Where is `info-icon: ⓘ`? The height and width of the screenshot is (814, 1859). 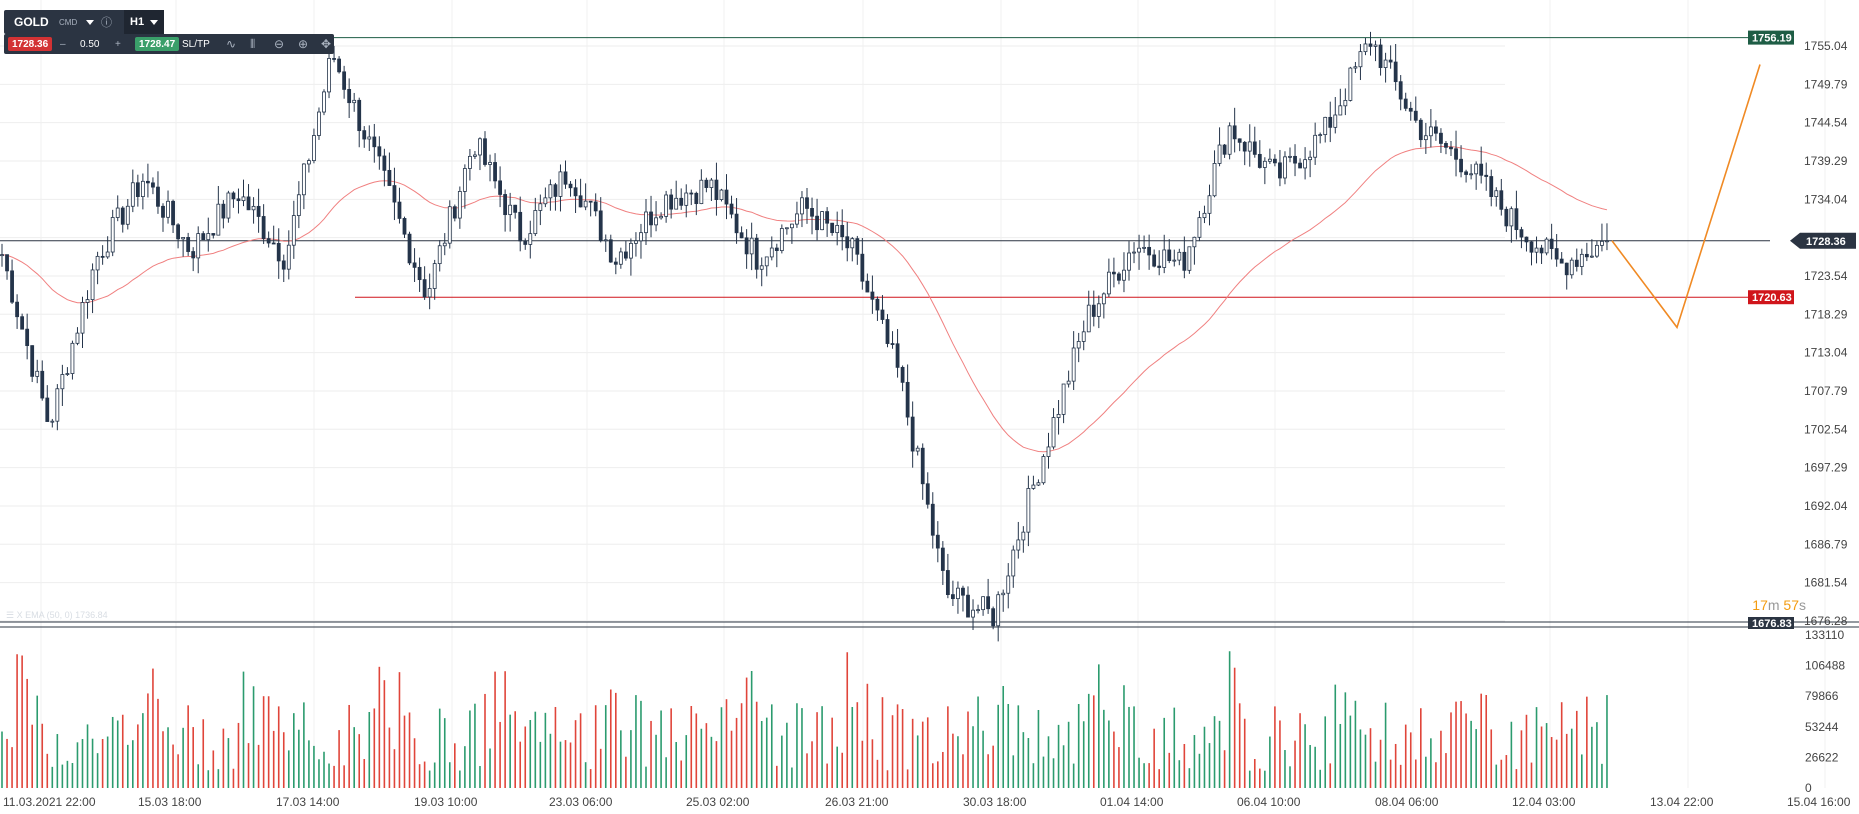 info-icon: ⓘ is located at coordinates (106, 23).